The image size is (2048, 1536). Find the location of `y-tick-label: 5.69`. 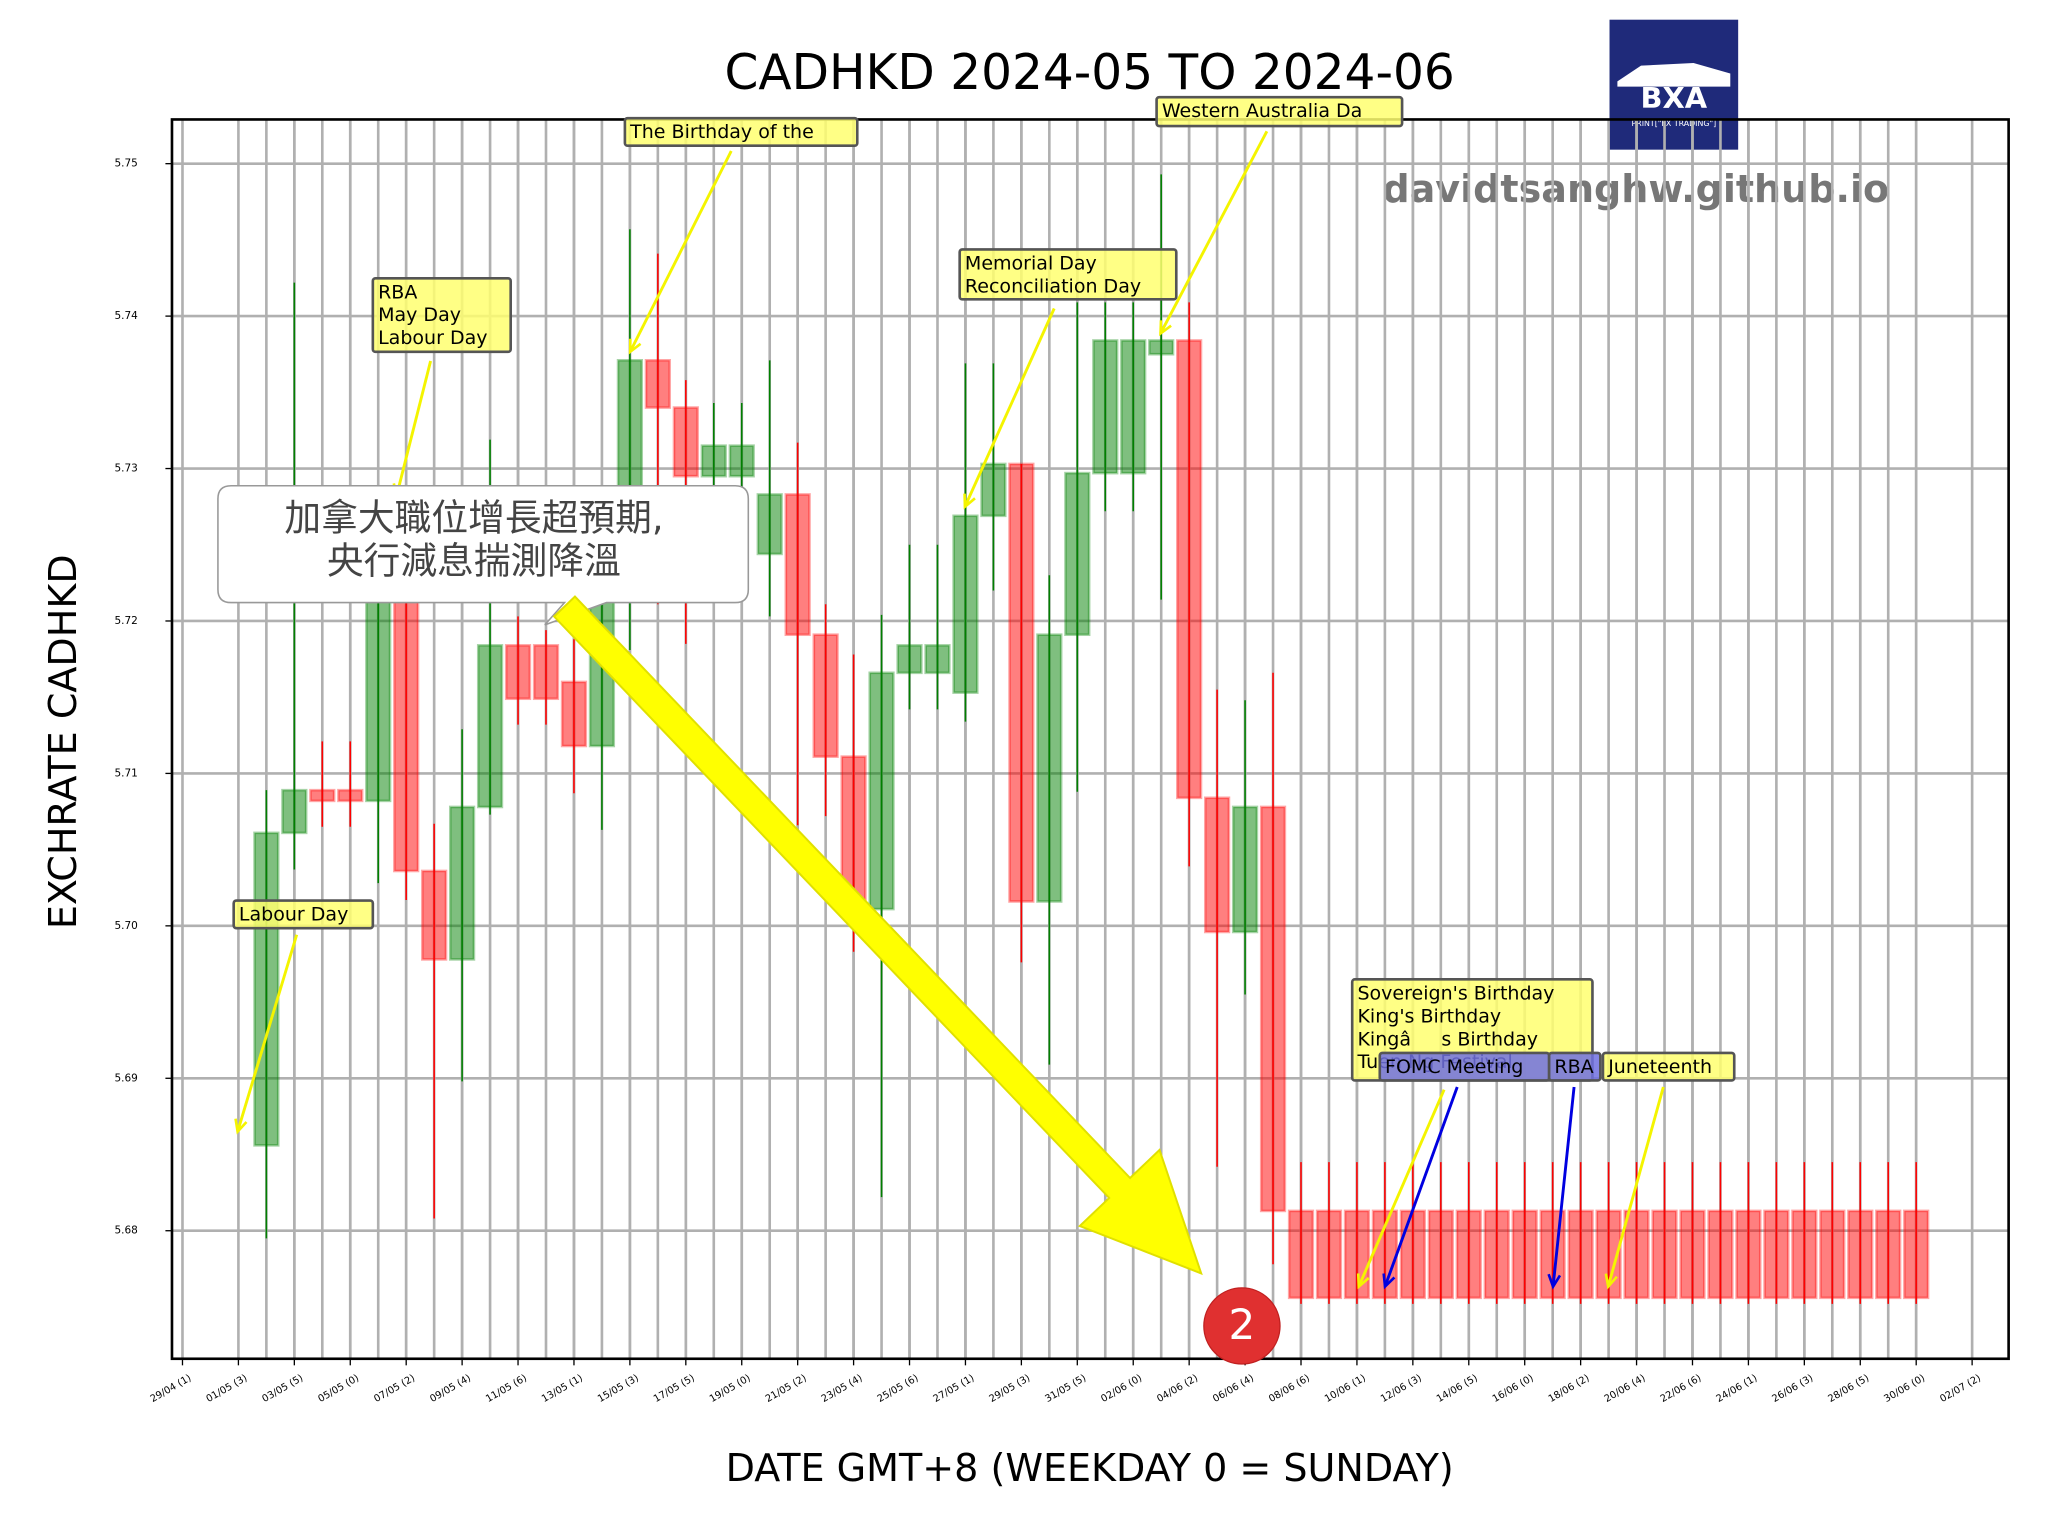

y-tick-label: 5.69 is located at coordinates (125, 1078).